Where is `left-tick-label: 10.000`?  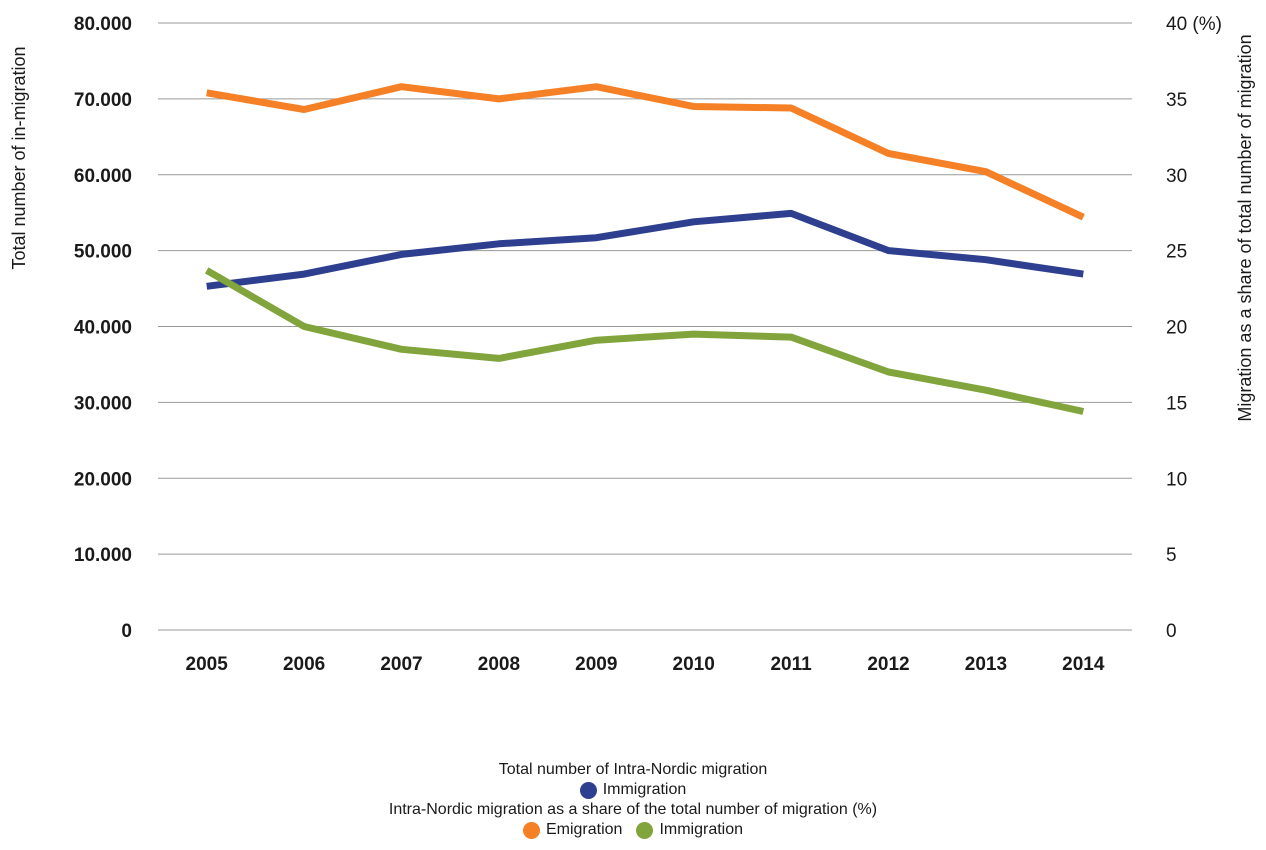
left-tick-label: 10.000 is located at coordinates (103, 555).